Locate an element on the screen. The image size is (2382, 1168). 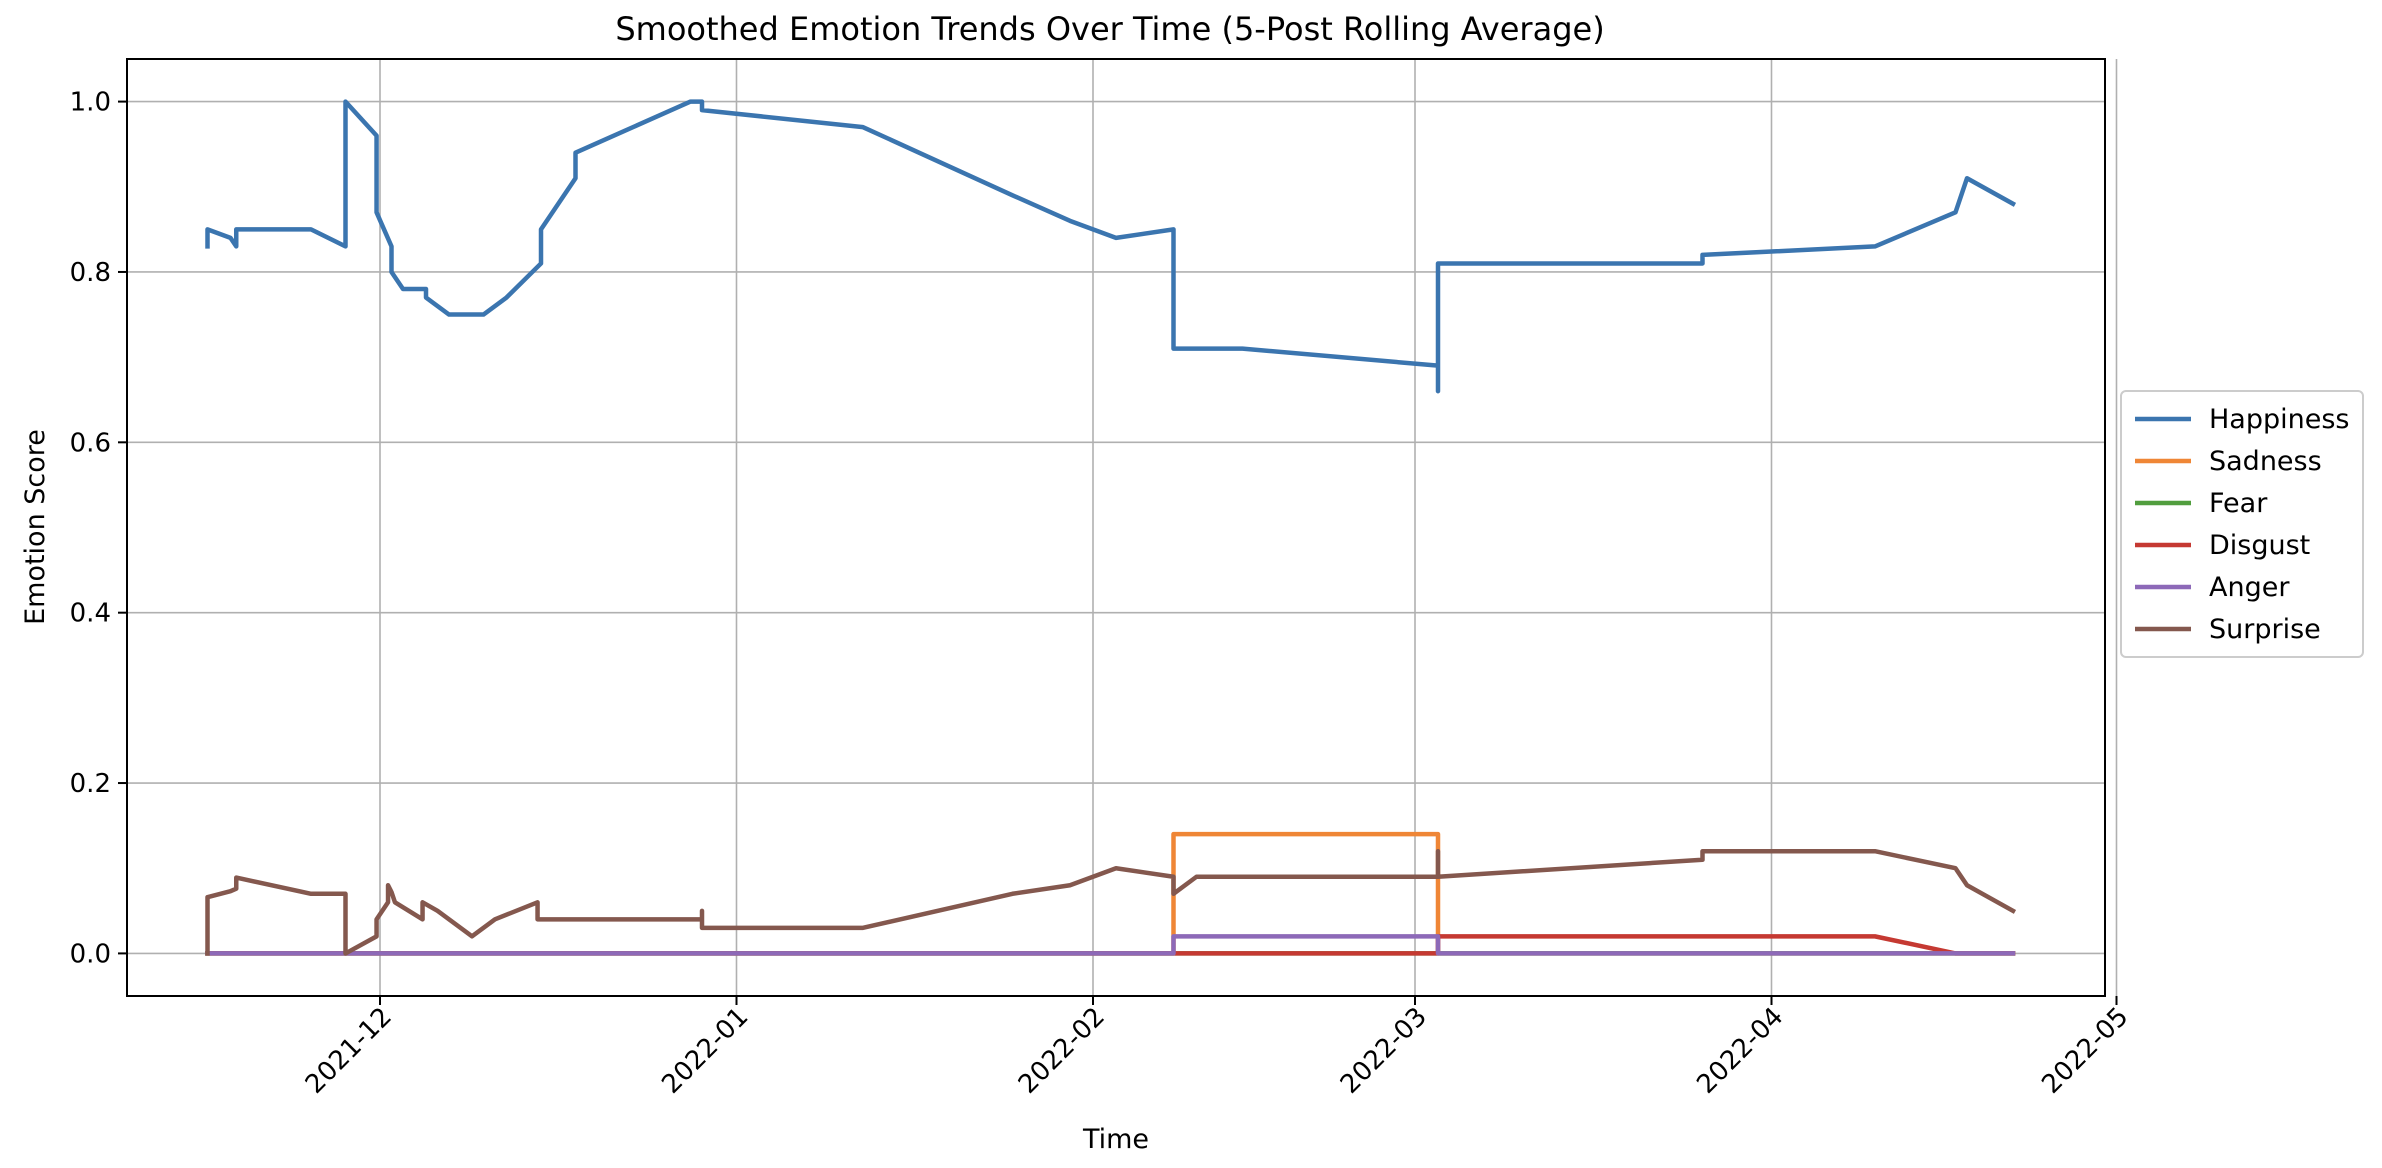
legend-label-sadness: Sadness is located at coordinates (2265, 461).